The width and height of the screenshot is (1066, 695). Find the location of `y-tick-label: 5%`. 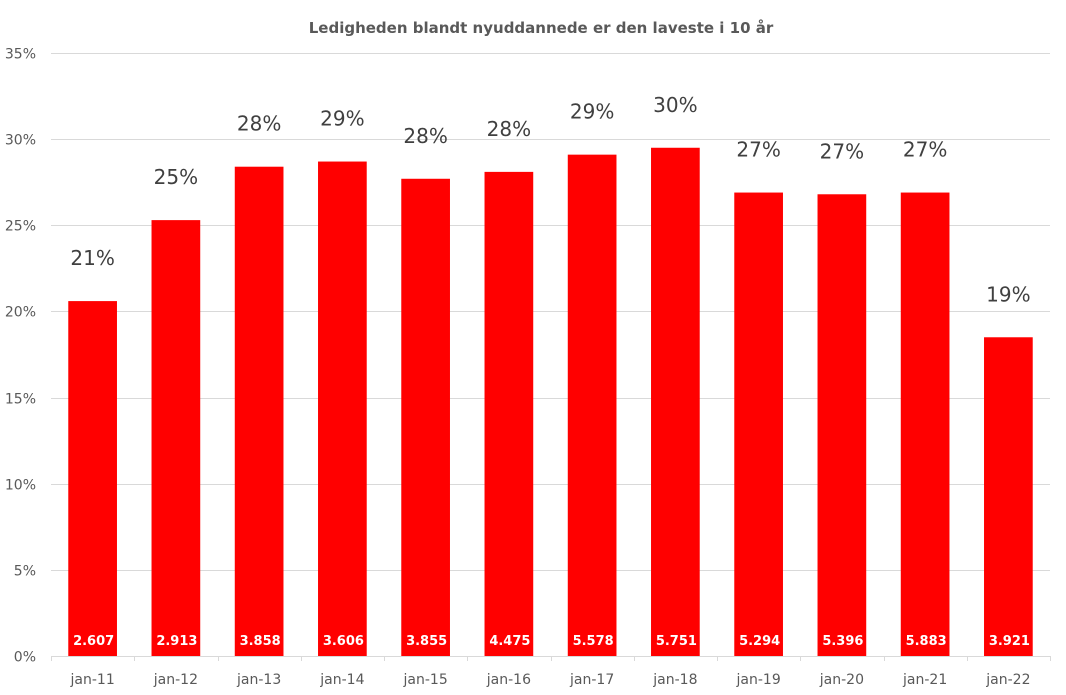

y-tick-label: 5% is located at coordinates (25, 572).